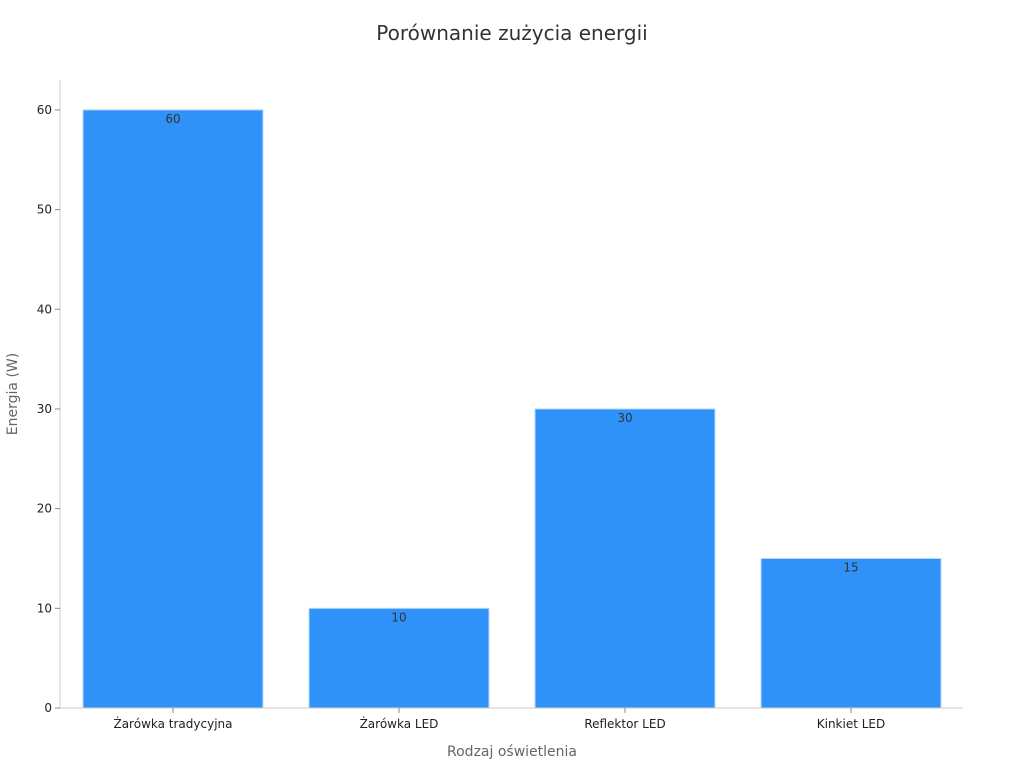 The image size is (1024, 768). I want to click on y-ticks-layer: 0 10 20 30 40 50 60, so click(48, 409).